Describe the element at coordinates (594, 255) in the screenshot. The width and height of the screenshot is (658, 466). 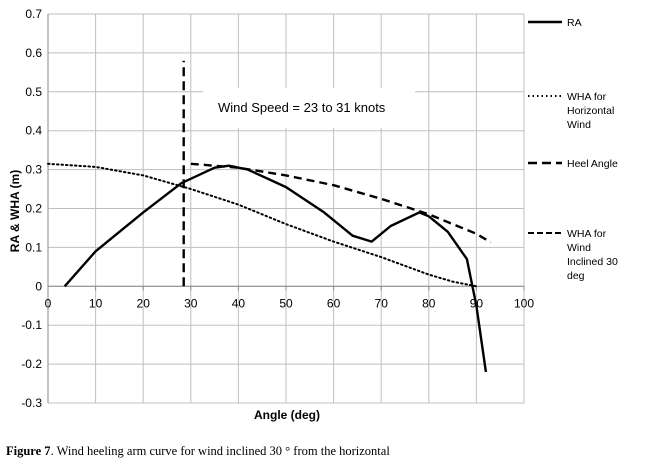
I see `legend-label-wha-inclined: WHA for Wind Inclined 30 deg` at that location.